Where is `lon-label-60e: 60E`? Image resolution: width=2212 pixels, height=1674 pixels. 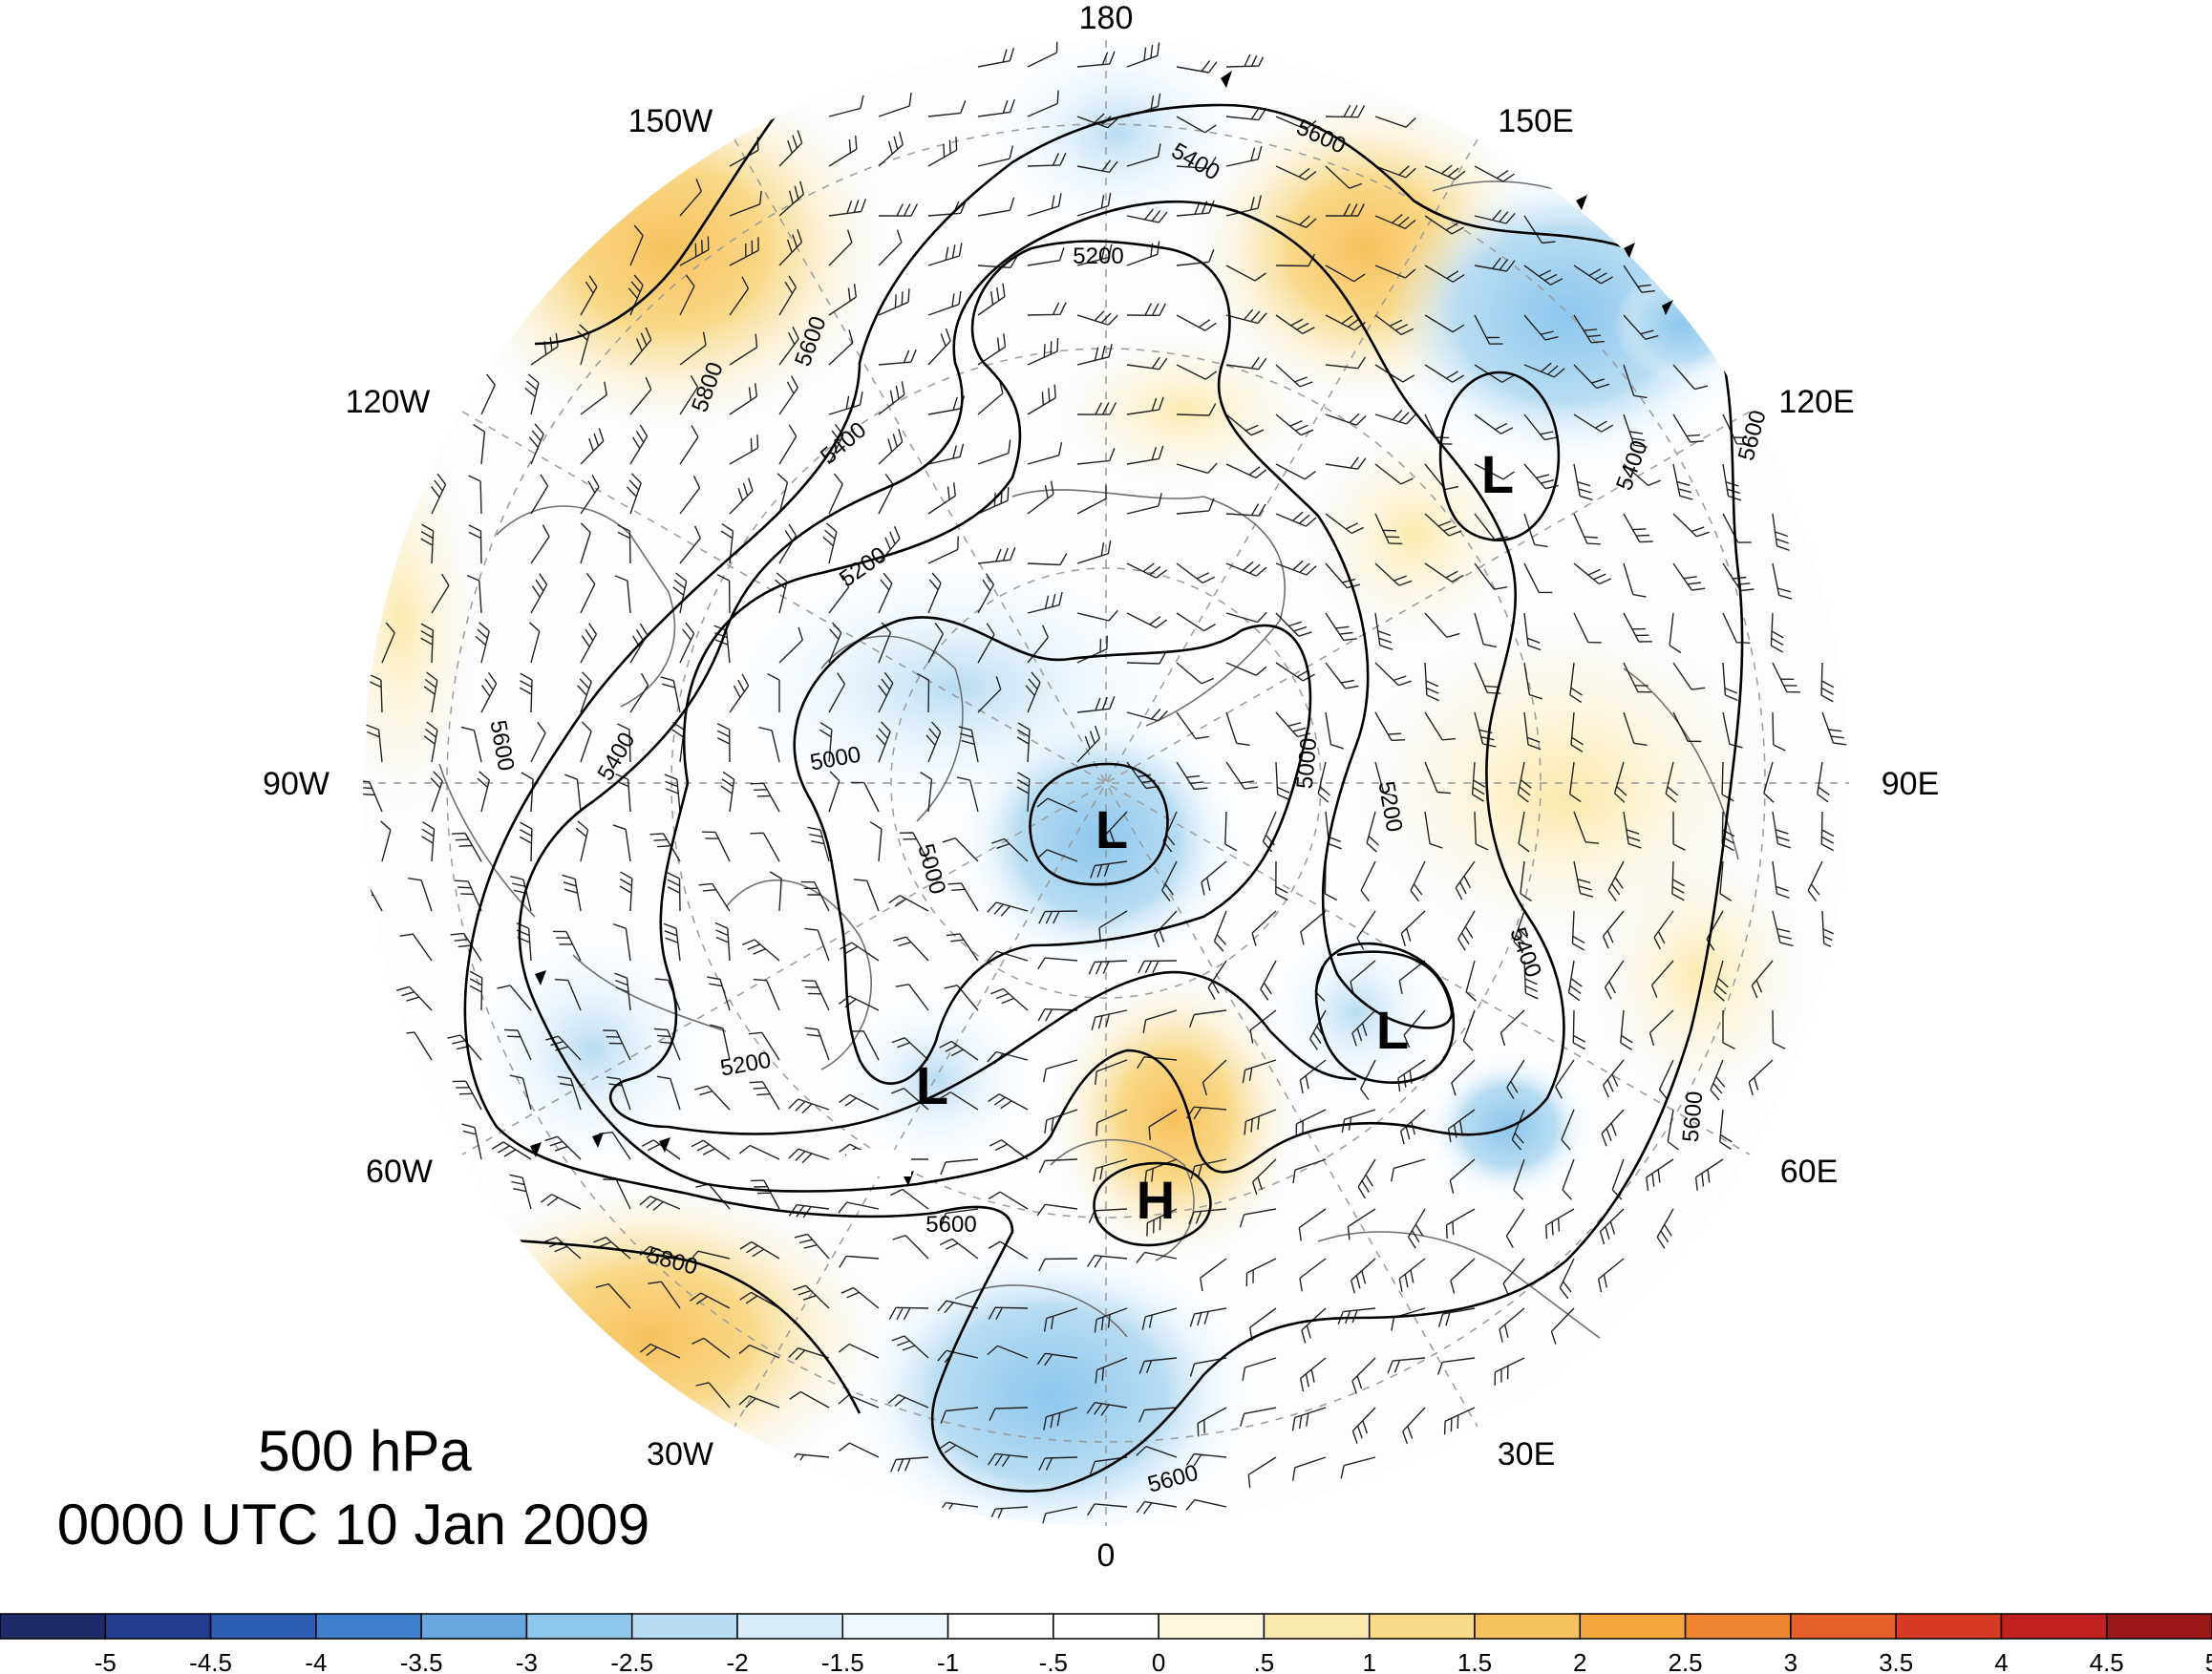 lon-label-60e: 60E is located at coordinates (1809, 1172).